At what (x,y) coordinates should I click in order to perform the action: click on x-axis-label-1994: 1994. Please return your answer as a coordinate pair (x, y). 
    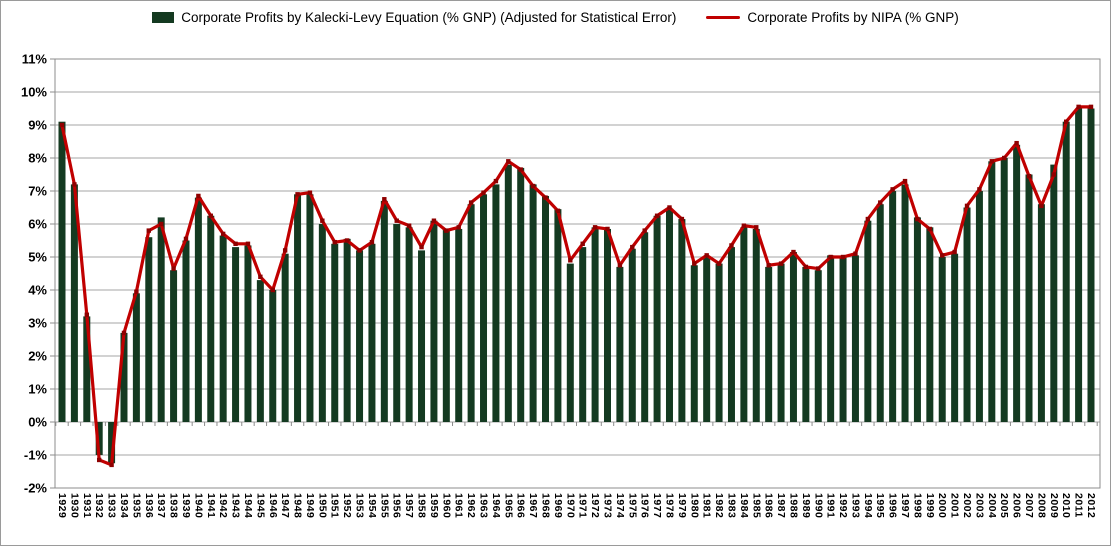
    Looking at the image, I should click on (868, 505).